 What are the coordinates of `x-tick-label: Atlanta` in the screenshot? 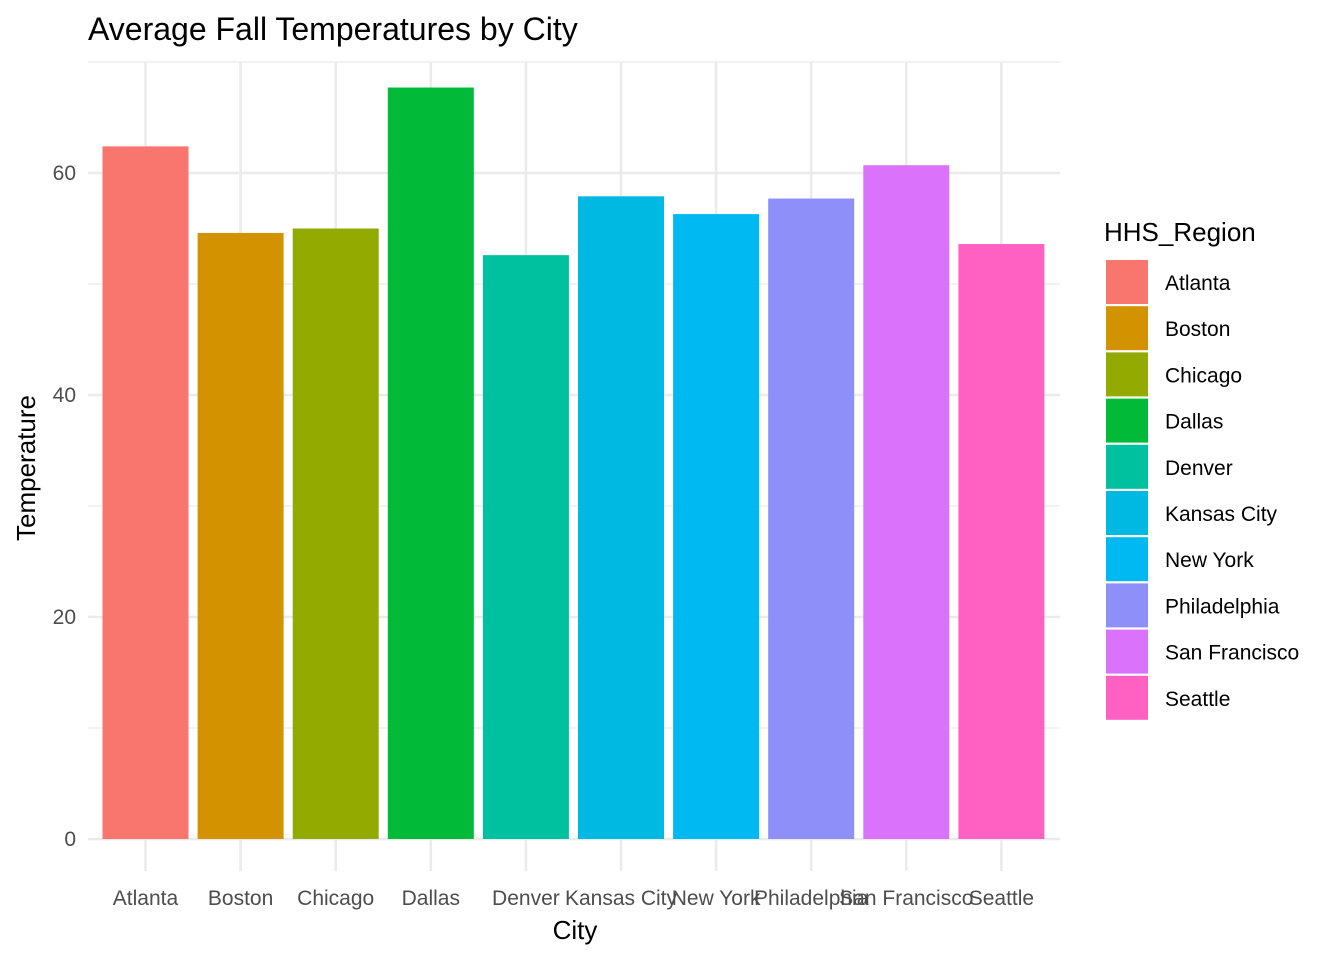 It's located at (146, 898).